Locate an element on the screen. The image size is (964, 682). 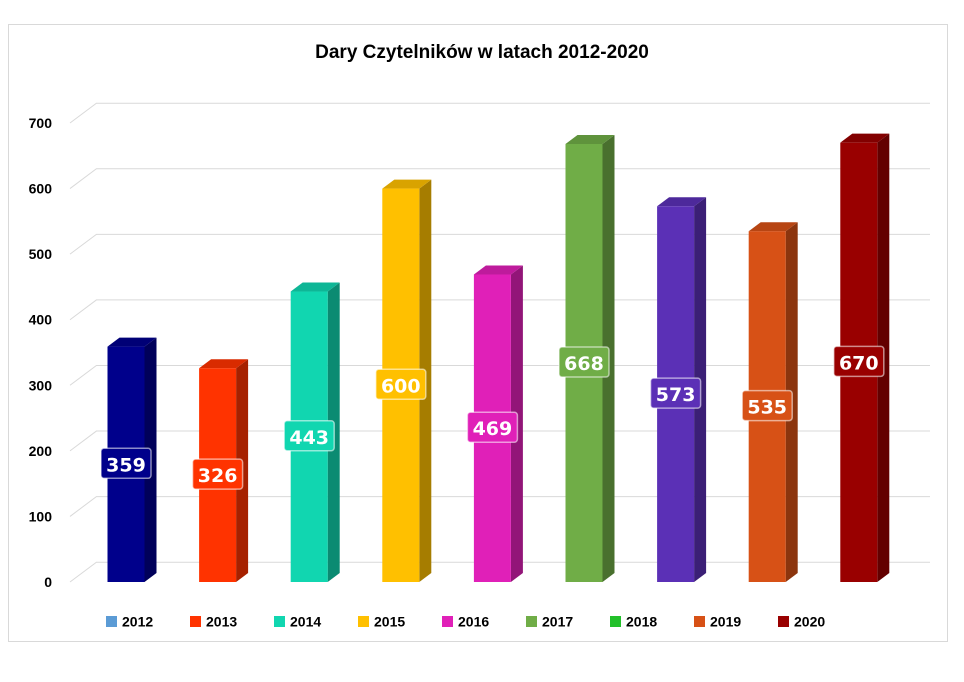
legend-item: 2018 is located at coordinates (633, 622).